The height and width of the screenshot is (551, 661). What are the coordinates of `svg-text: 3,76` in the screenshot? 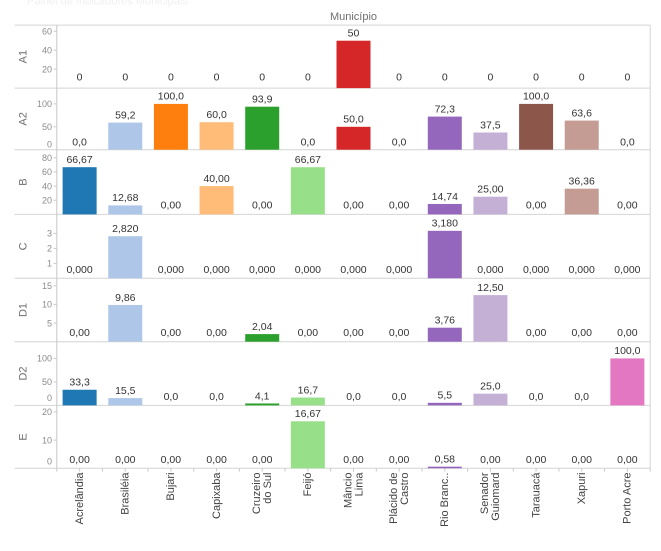 It's located at (445, 321).